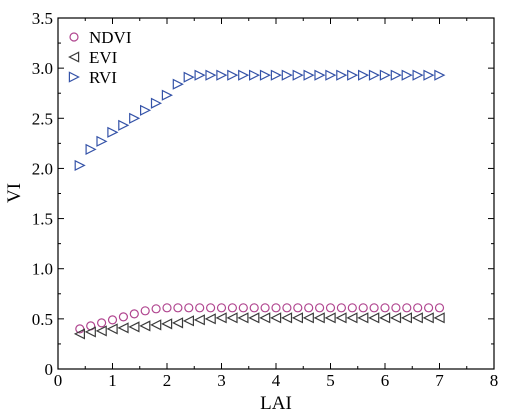  Describe the element at coordinates (74, 57) in the screenshot. I see `legend-marker-evi` at that location.